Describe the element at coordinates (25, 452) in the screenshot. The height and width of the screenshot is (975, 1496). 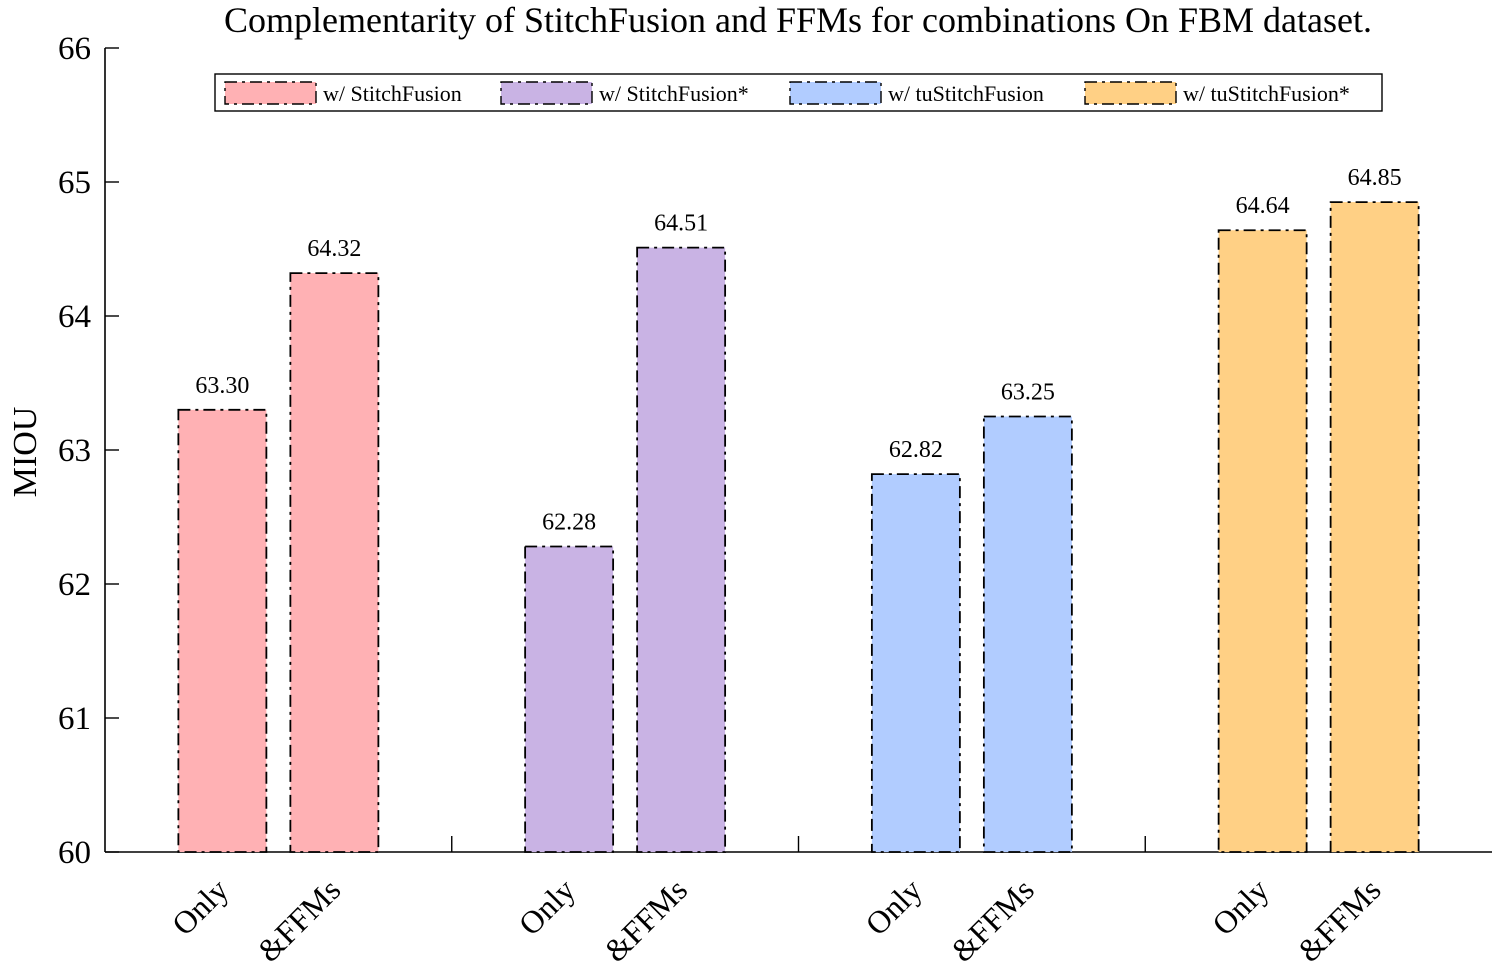
I see `y-axis-label: MIOU` at that location.